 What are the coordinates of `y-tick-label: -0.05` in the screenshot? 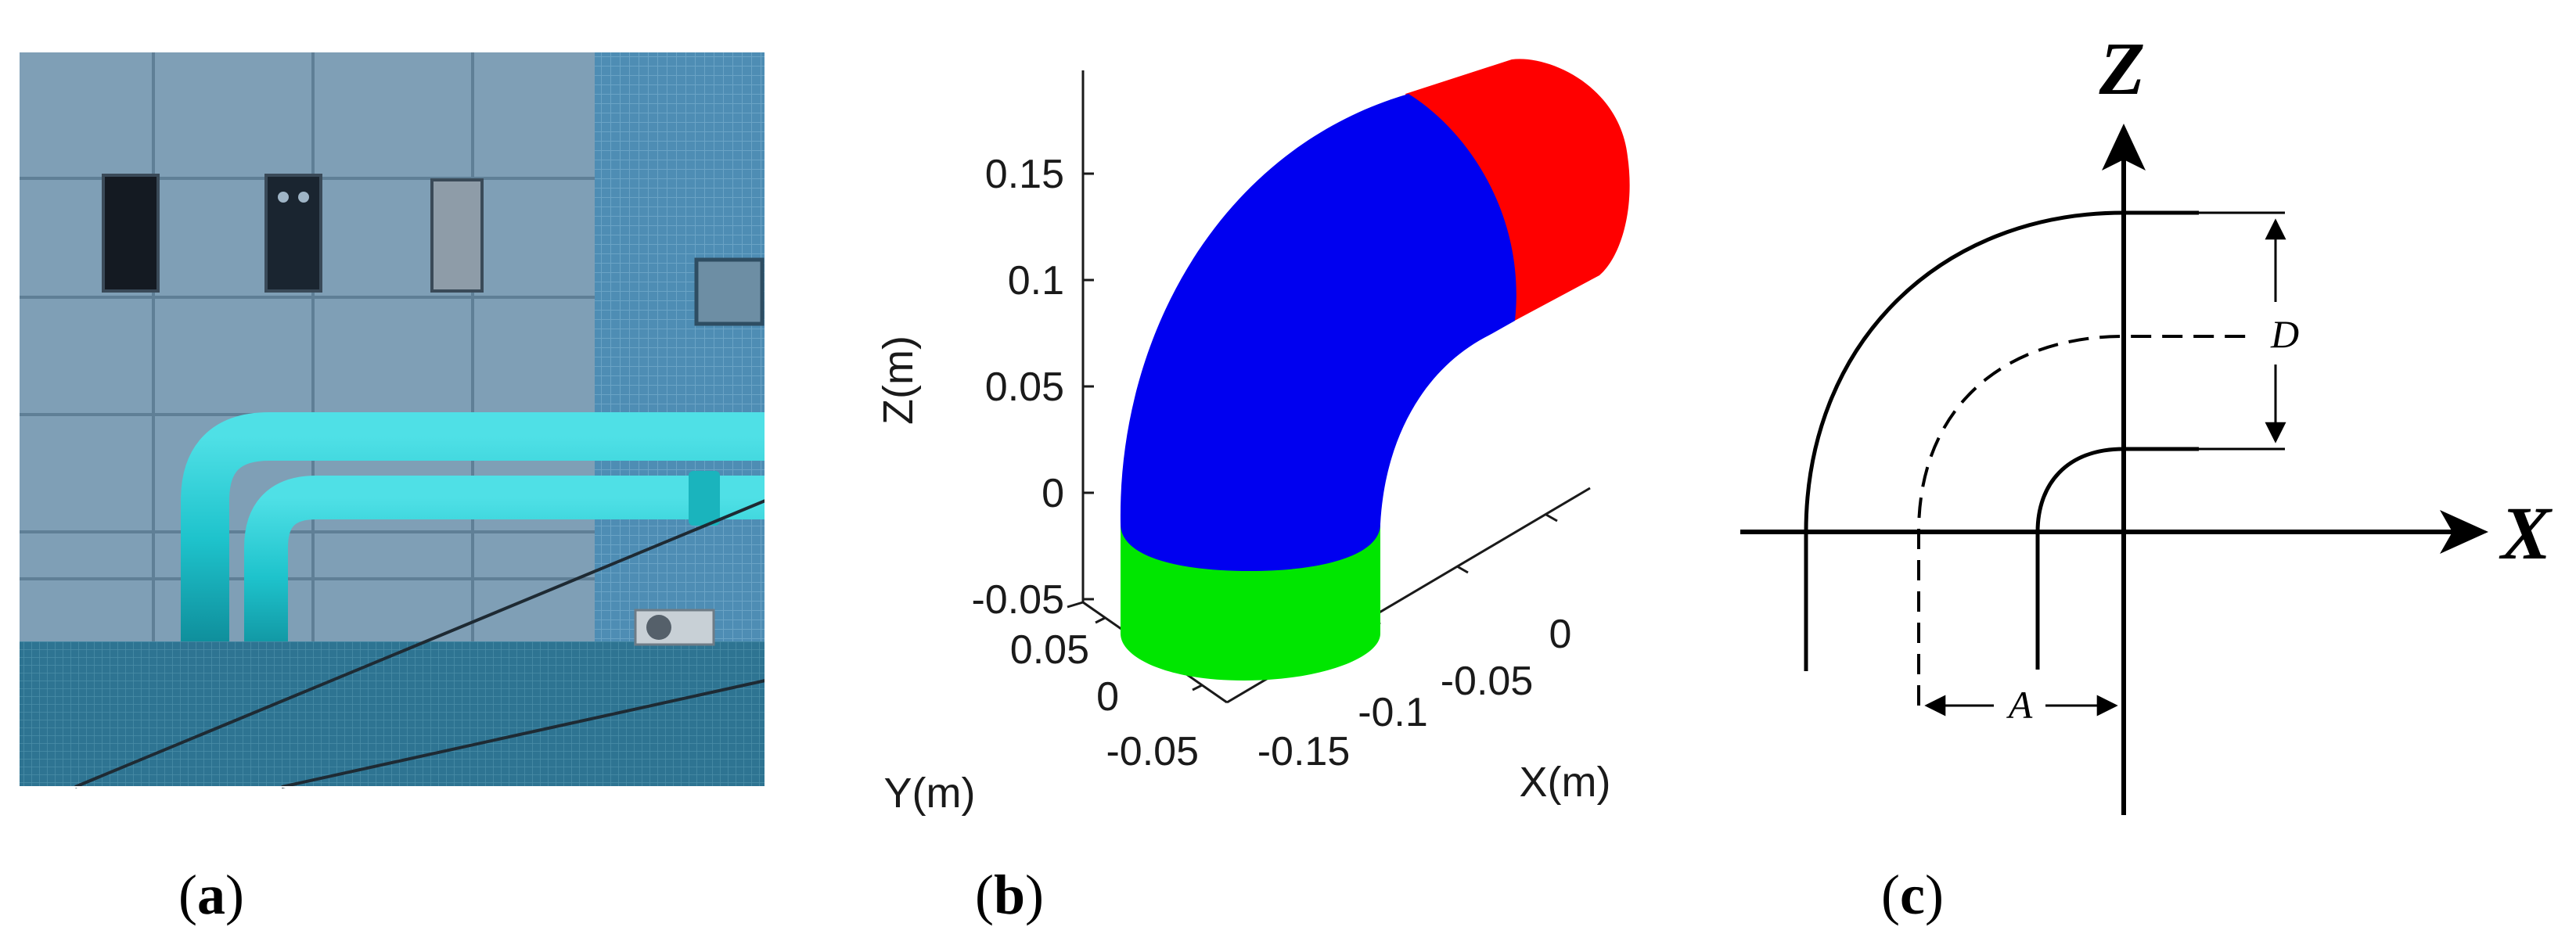 It's located at (1152, 751).